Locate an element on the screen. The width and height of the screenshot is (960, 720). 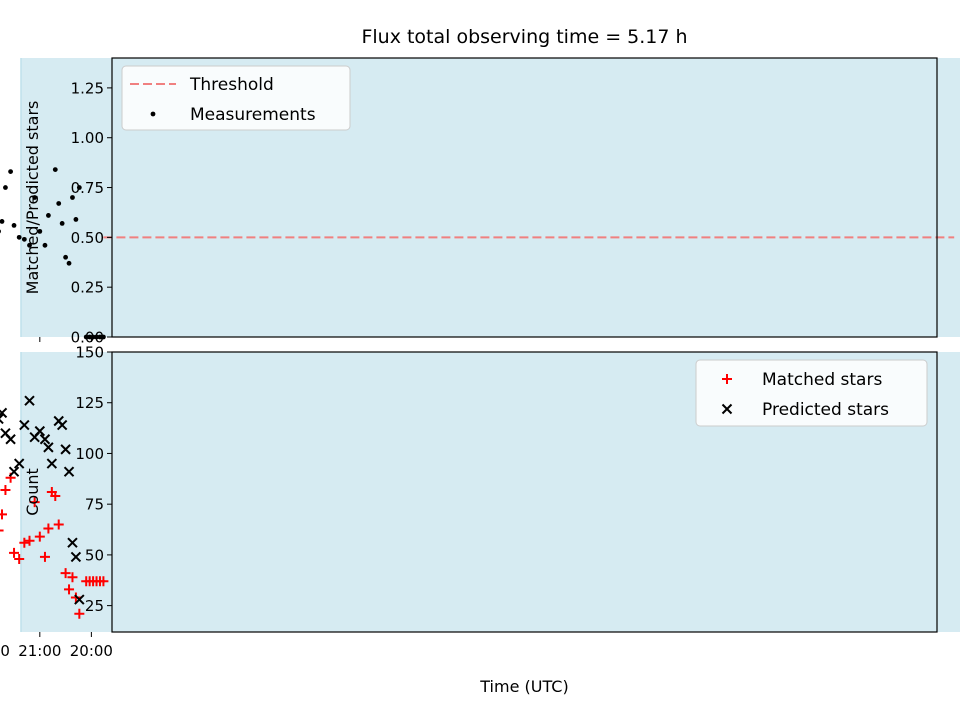
y-tick-label: 125 is located at coordinates (89, 403).